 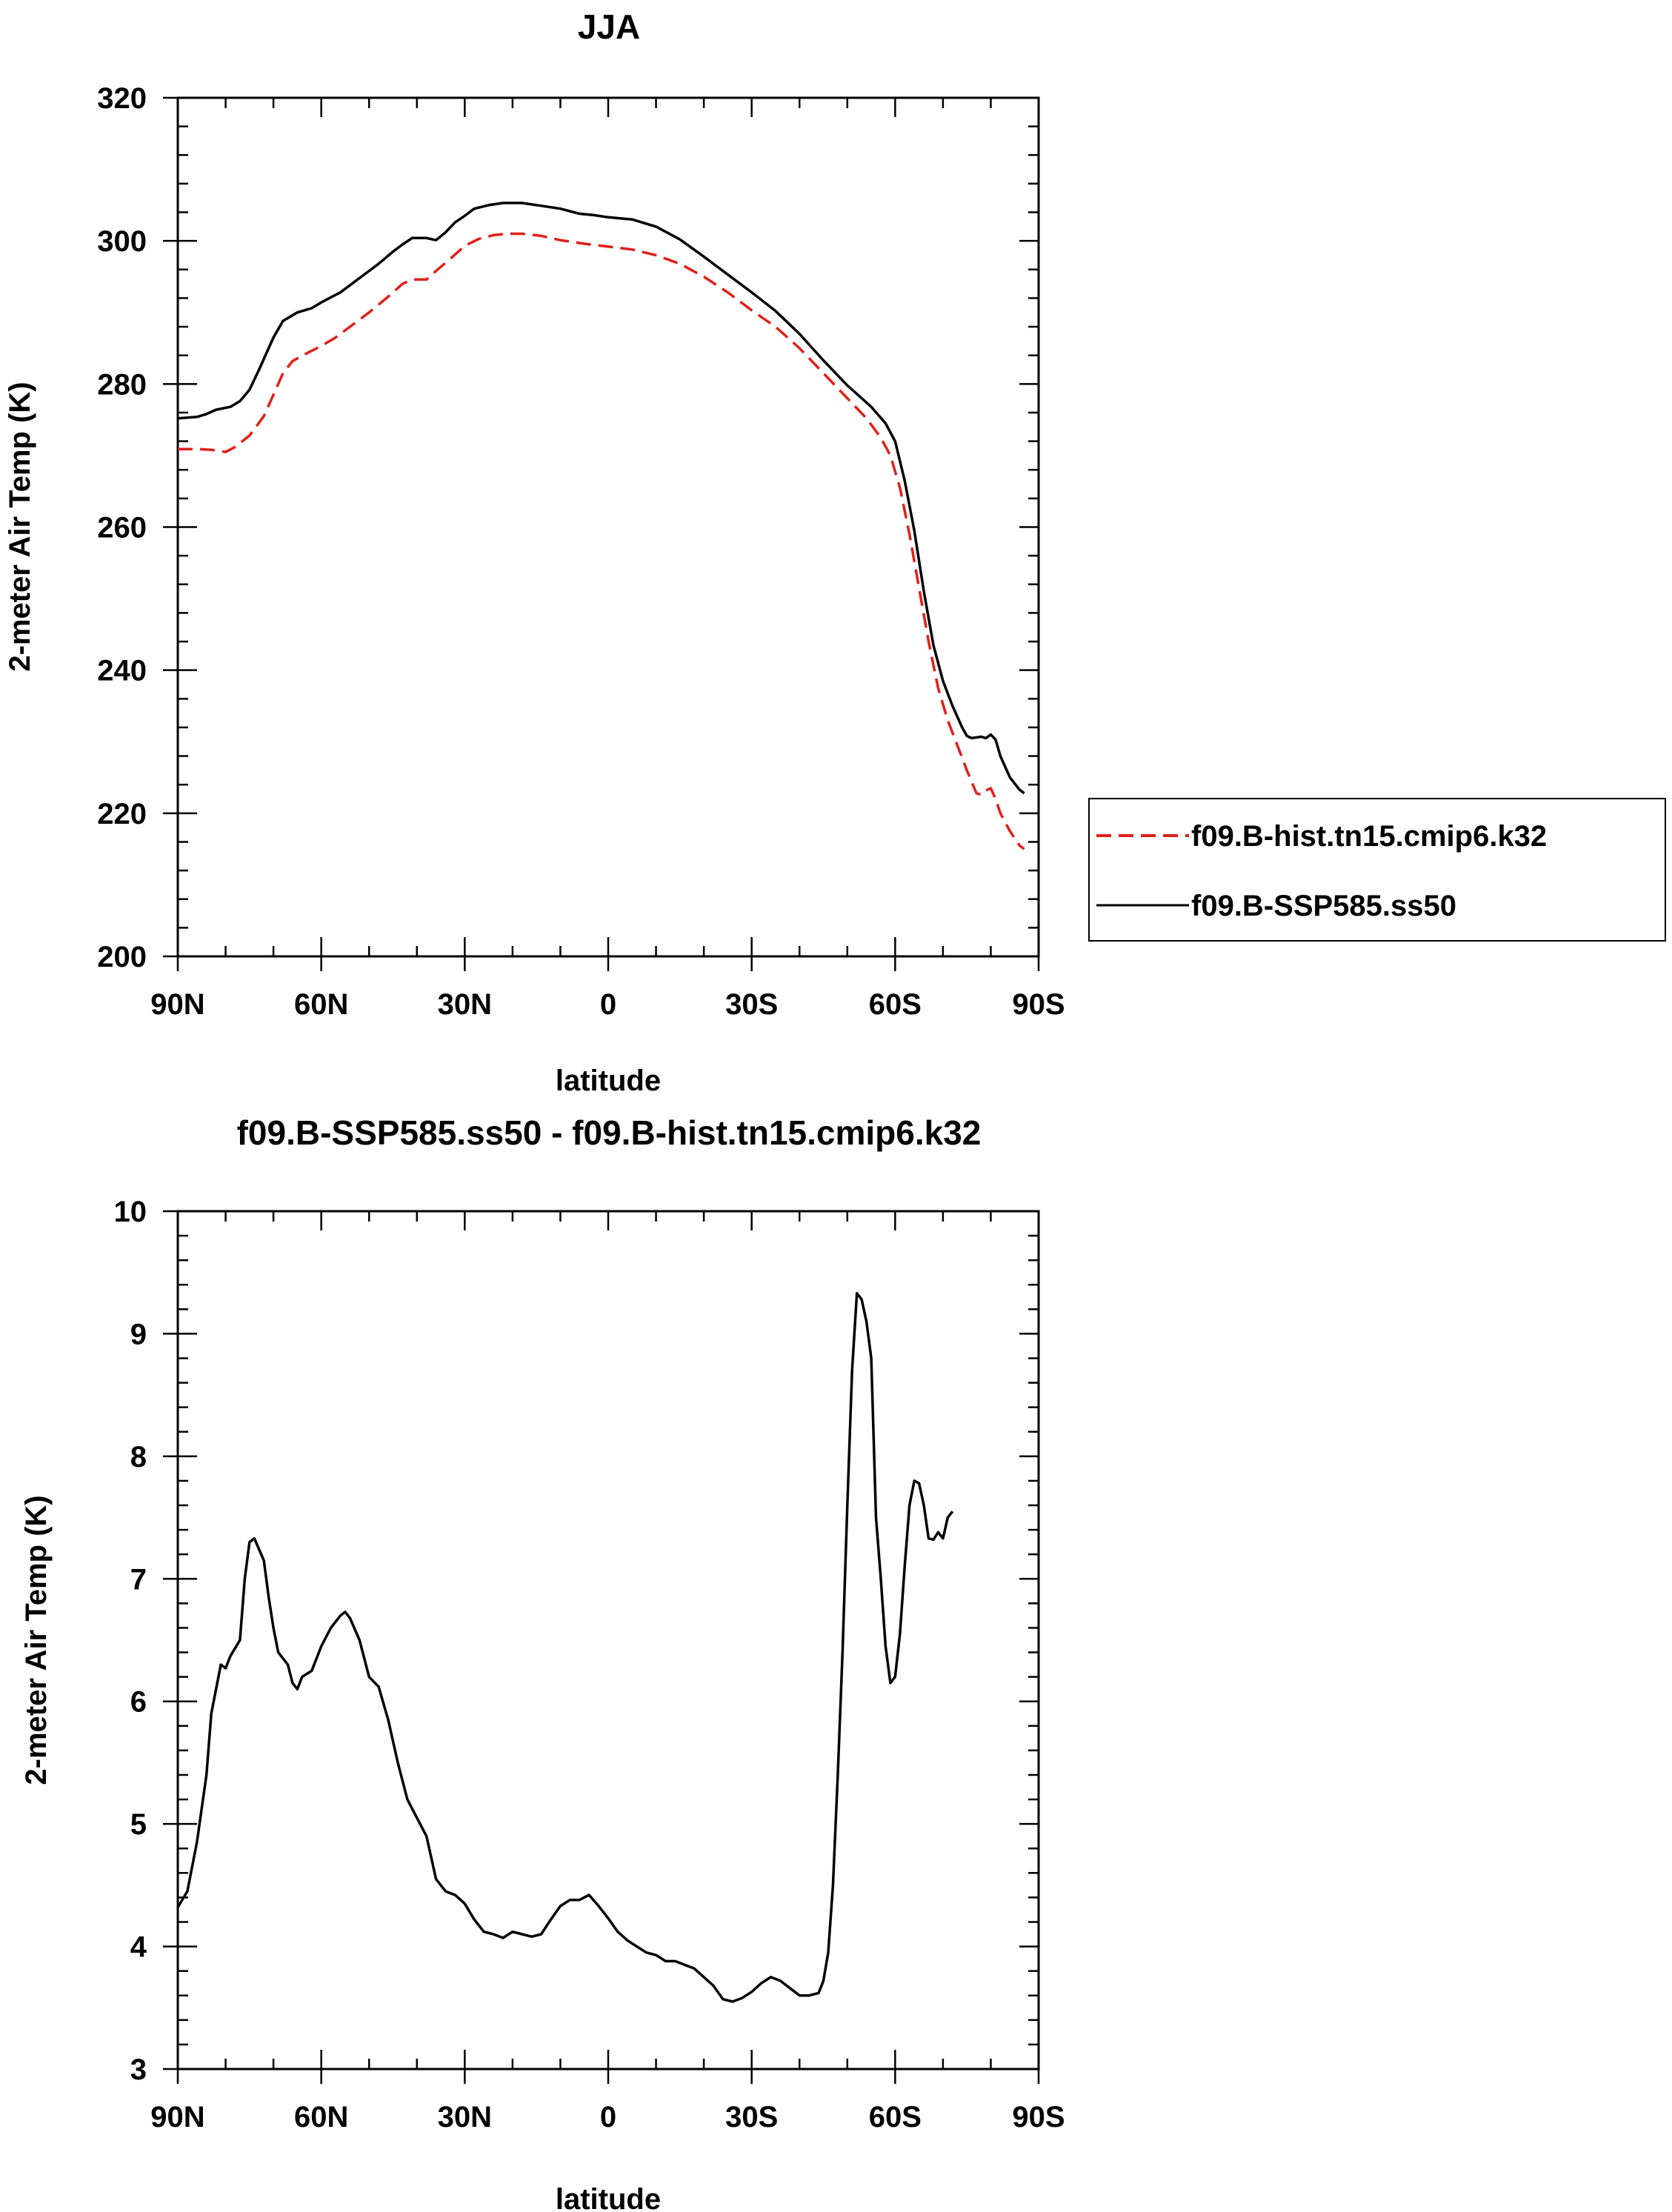 I want to click on y-tick-label: 3, so click(x=138, y=2069).